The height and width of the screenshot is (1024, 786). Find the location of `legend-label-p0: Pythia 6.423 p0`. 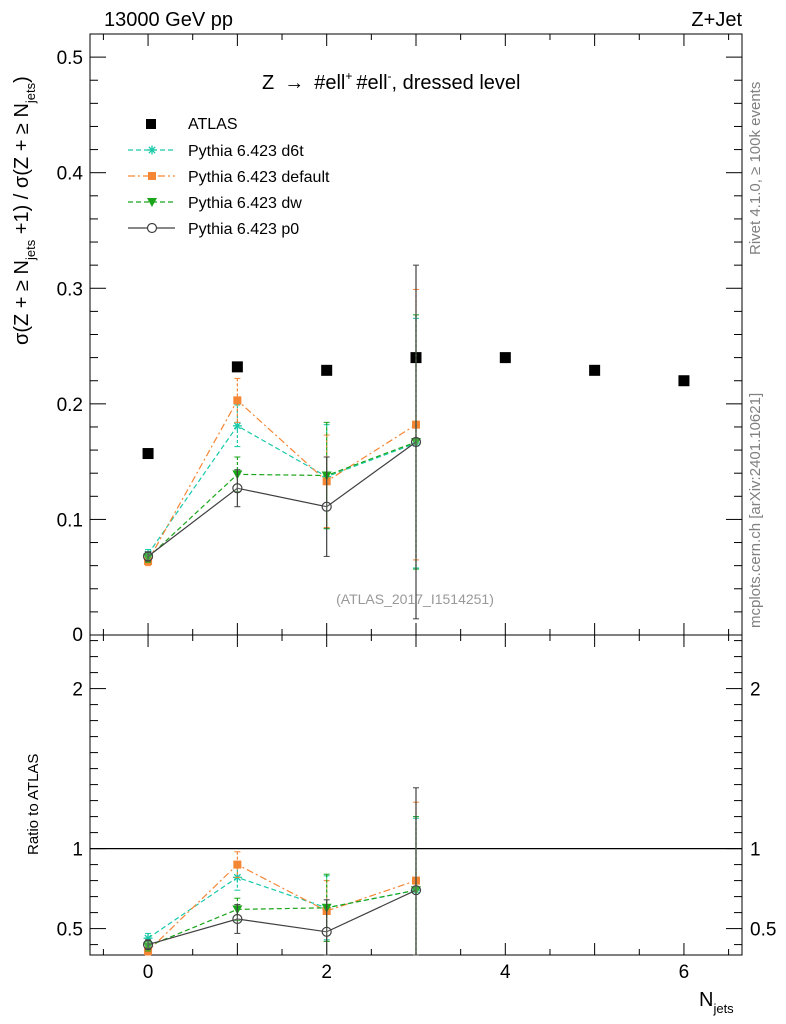

legend-label-p0: Pythia 6.423 p0 is located at coordinates (243, 229).